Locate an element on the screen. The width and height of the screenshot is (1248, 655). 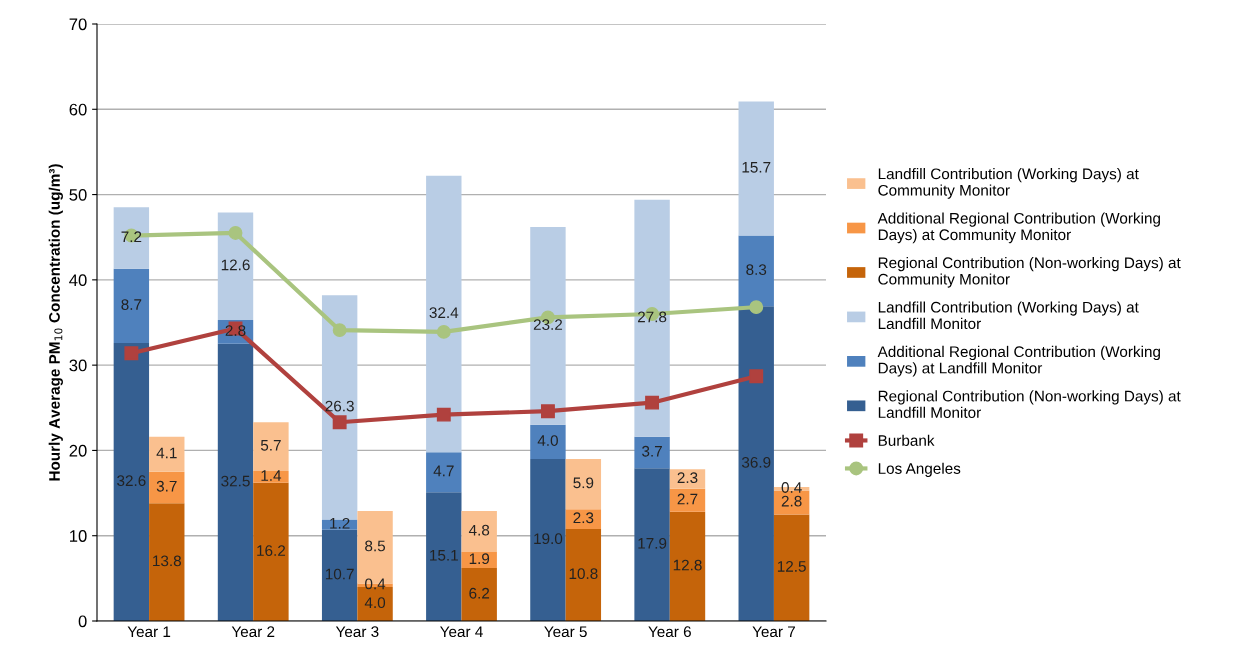
data-label: 4.7 is located at coordinates (443, 471).